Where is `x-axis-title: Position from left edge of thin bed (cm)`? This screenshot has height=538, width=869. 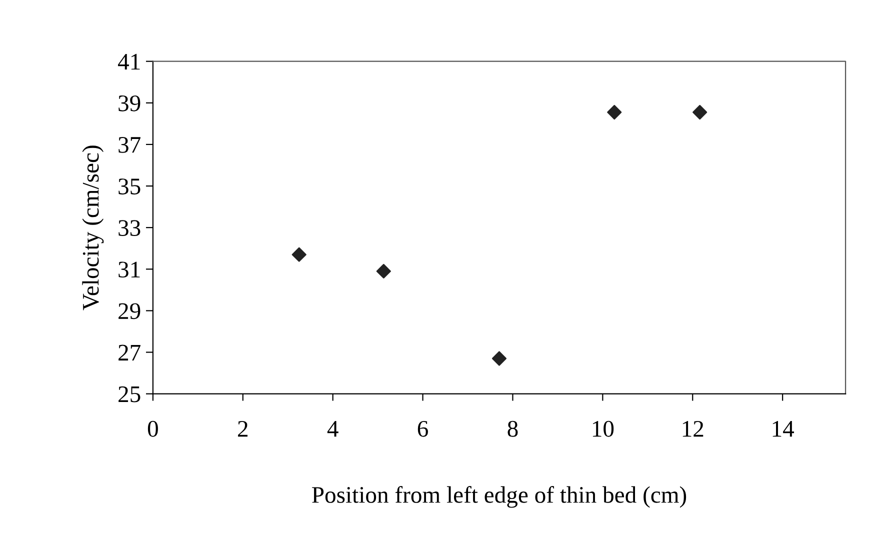 x-axis-title: Position from left edge of thin bed (cm) is located at coordinates (499, 497).